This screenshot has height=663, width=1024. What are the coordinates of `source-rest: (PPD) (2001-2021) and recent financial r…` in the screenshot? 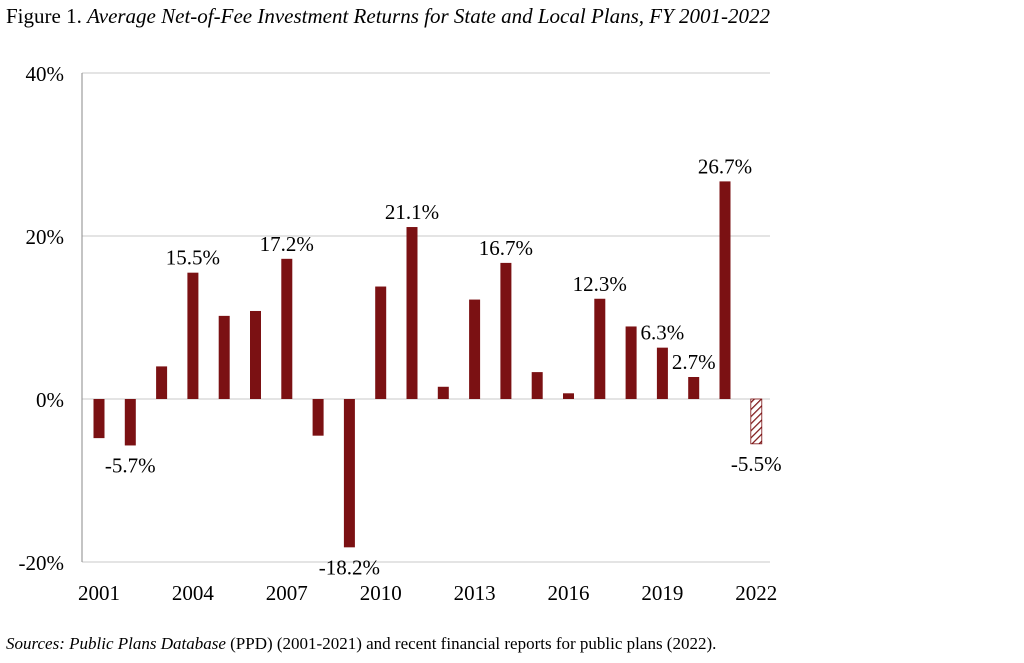 It's located at (473, 643).